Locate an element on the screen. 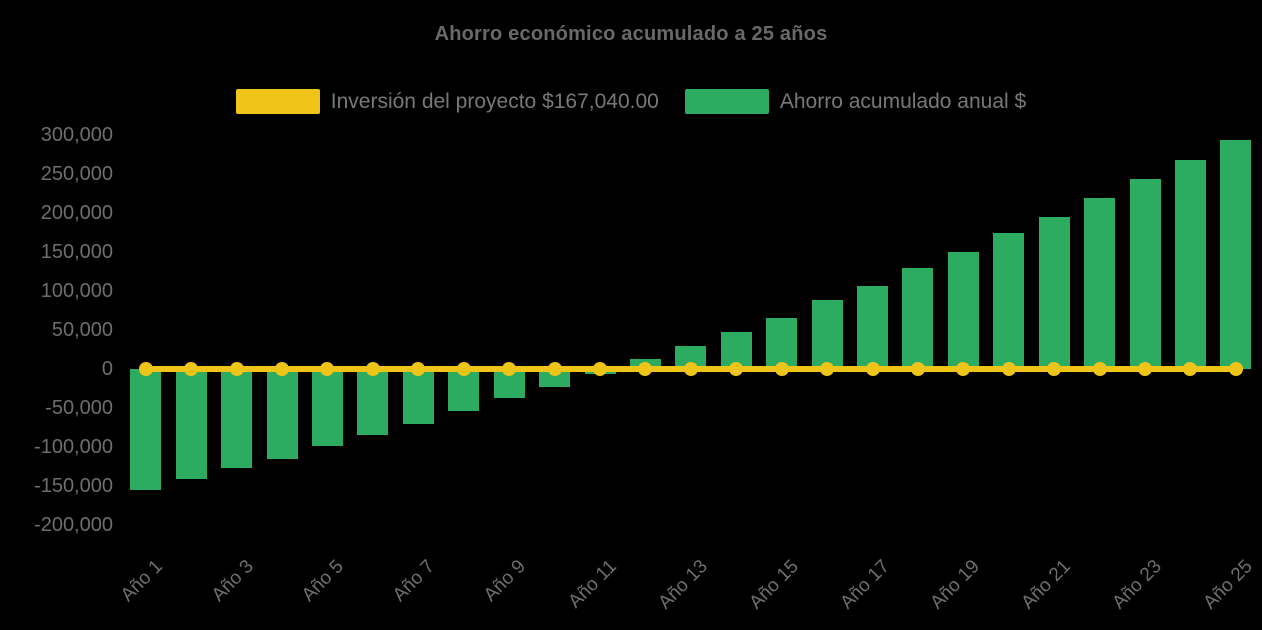 The height and width of the screenshot is (630, 1262). bar-año-6 is located at coordinates (373, 402).